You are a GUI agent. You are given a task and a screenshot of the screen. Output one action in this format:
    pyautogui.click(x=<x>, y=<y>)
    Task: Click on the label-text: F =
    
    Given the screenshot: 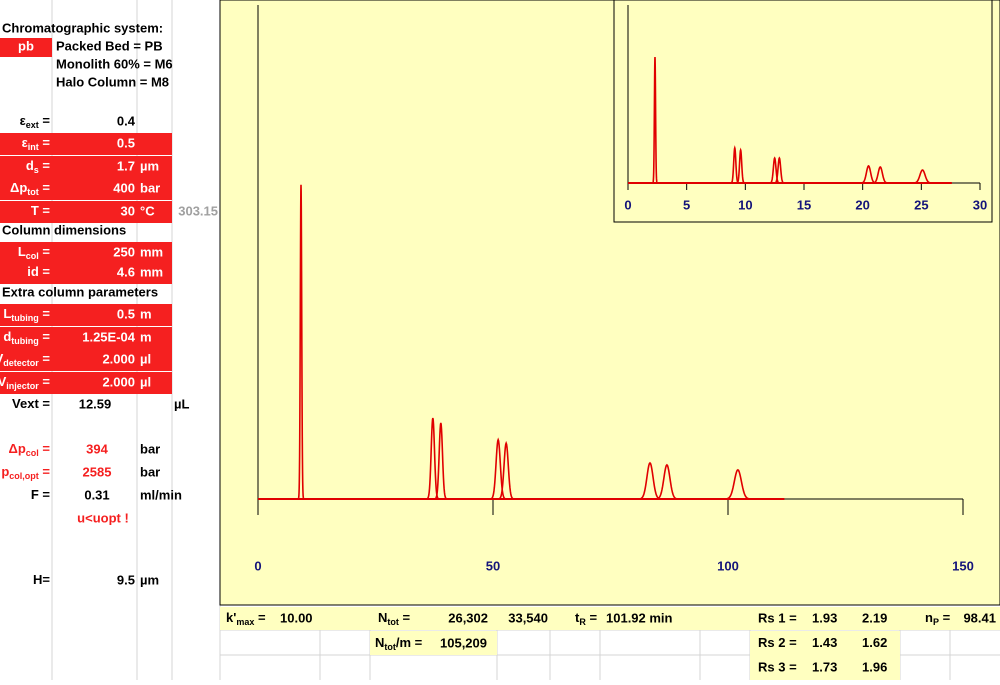 What is the action you would take?
    pyautogui.click(x=41, y=494)
    